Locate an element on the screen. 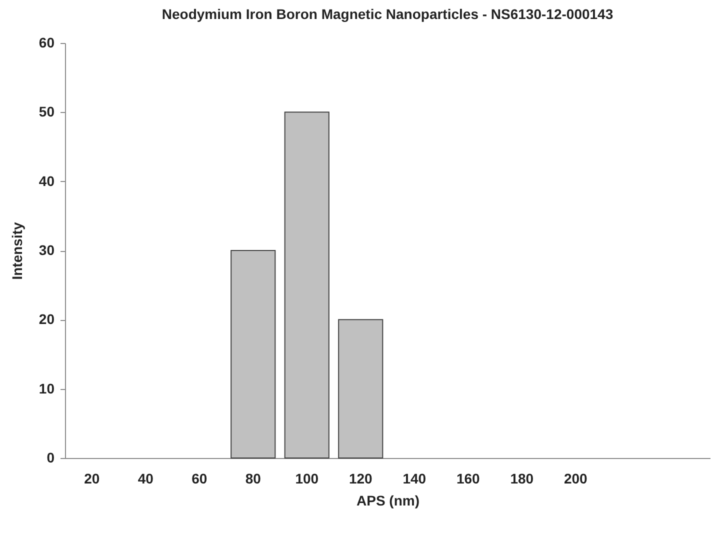  x-tick-label: 160 is located at coordinates (468, 478).